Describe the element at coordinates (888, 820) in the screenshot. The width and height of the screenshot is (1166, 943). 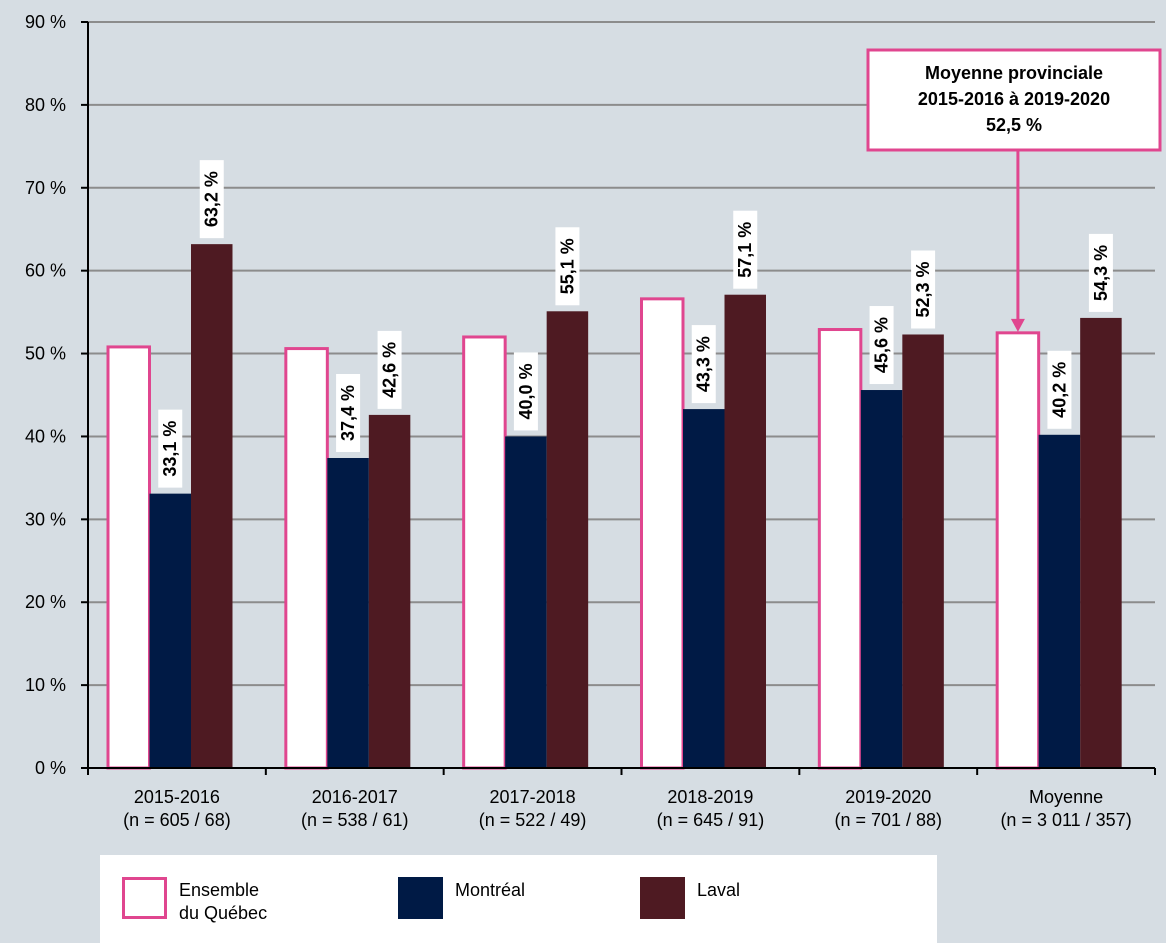
I see `x-category-label: (n = 701 / 88)` at that location.